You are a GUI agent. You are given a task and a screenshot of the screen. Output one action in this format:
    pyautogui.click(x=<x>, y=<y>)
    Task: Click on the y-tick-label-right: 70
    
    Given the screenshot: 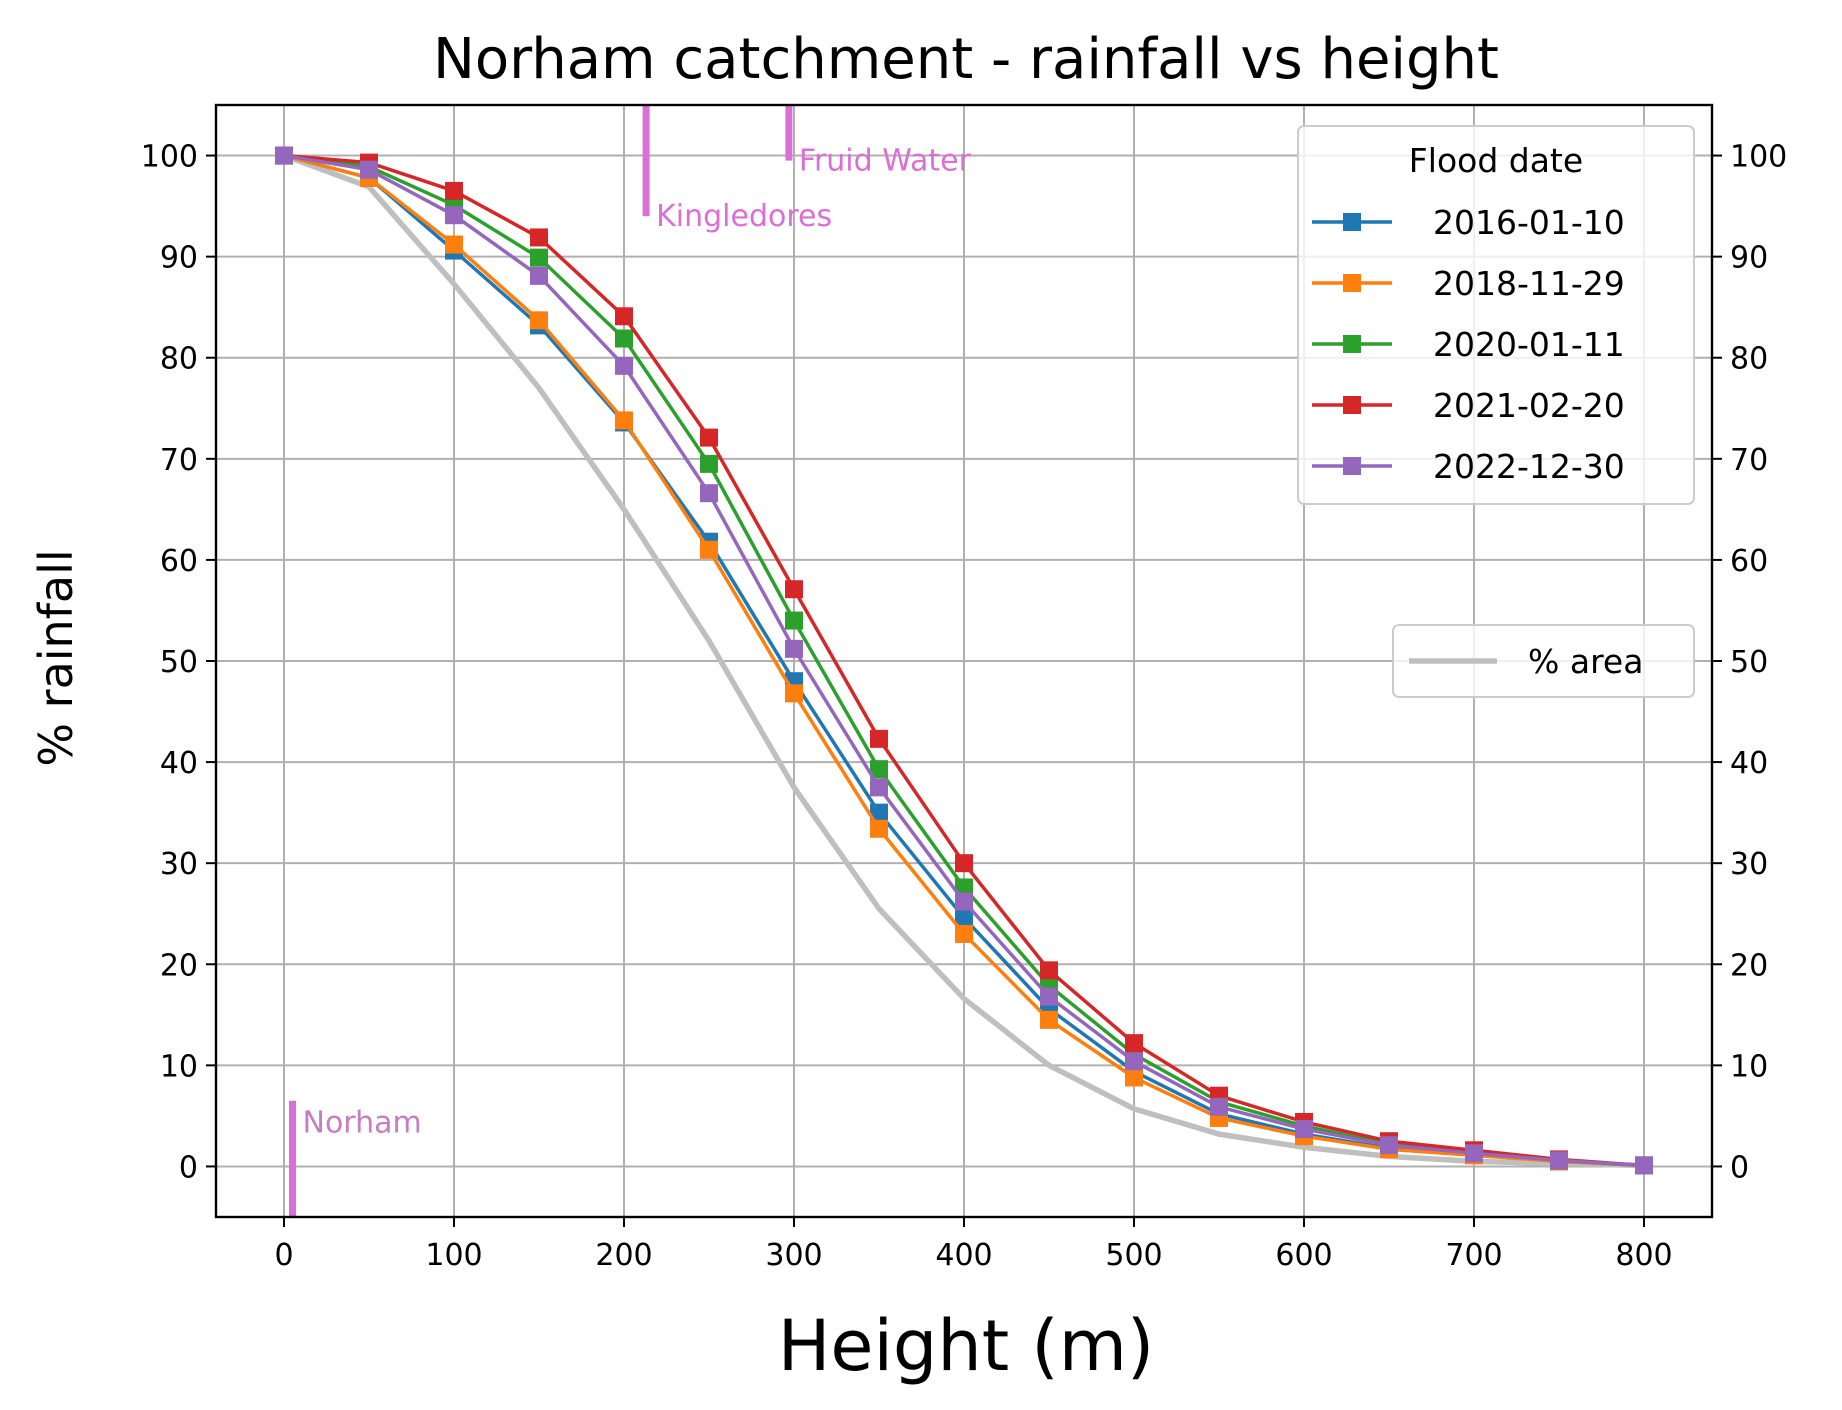 What is the action you would take?
    pyautogui.click(x=1749, y=460)
    